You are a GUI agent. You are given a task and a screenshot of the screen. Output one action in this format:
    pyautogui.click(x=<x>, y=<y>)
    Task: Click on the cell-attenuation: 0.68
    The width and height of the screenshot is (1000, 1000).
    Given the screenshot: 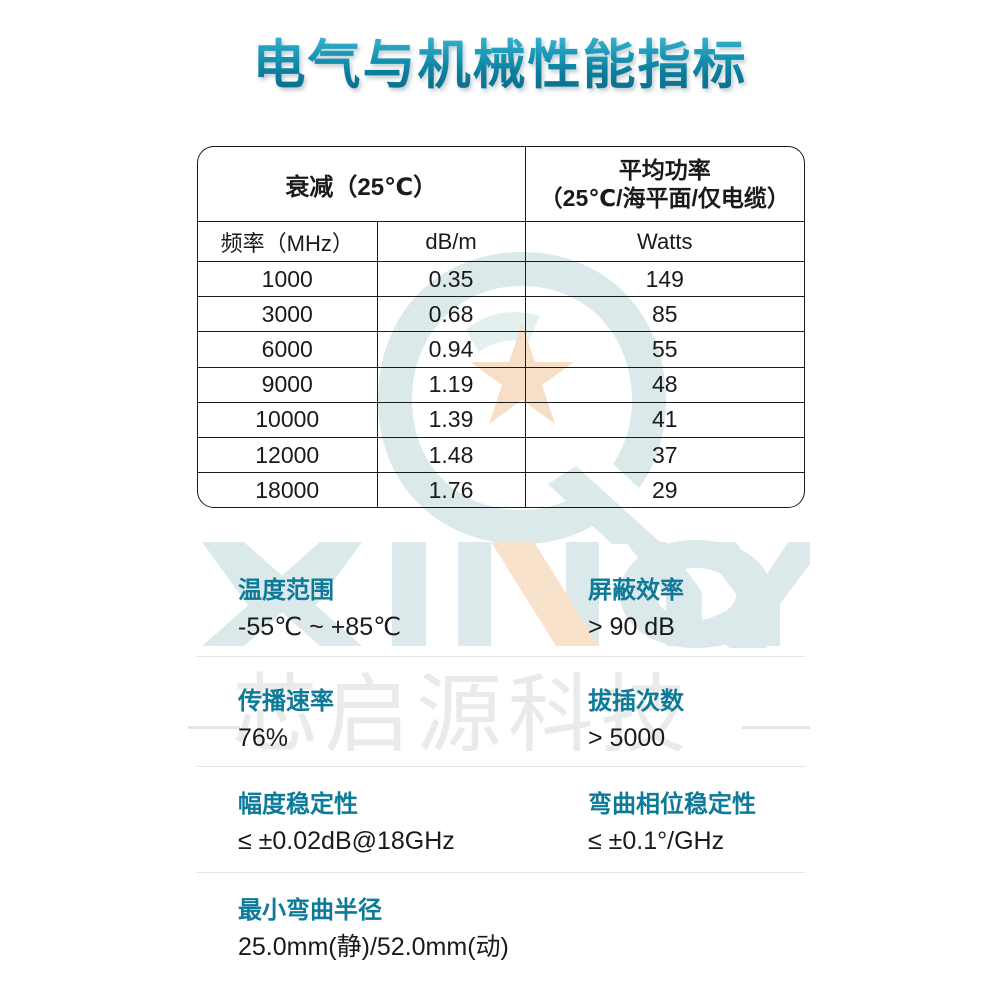 What is the action you would take?
    pyautogui.click(x=451, y=314)
    